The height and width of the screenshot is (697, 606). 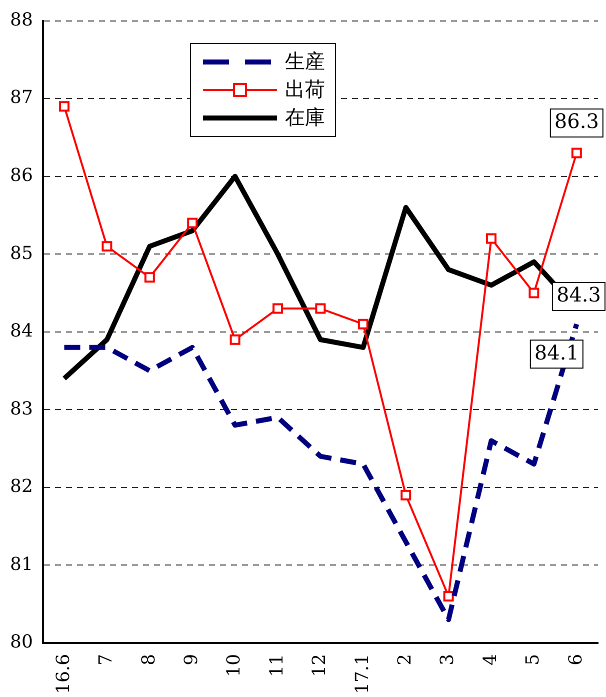 I want to click on x-tick-label: 3, so click(x=447, y=660).